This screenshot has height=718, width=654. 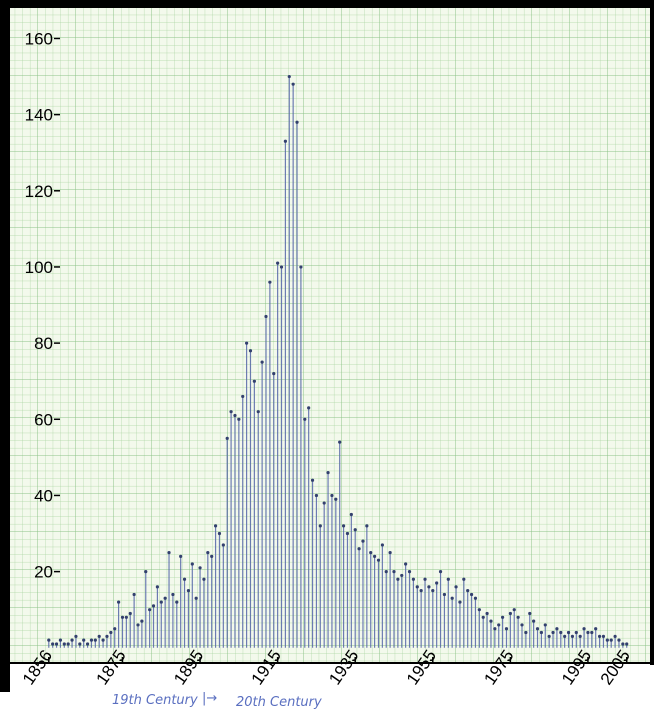 What do you see at coordinates (39, 115) in the screenshot?
I see `y-tick-label: 140` at bounding box center [39, 115].